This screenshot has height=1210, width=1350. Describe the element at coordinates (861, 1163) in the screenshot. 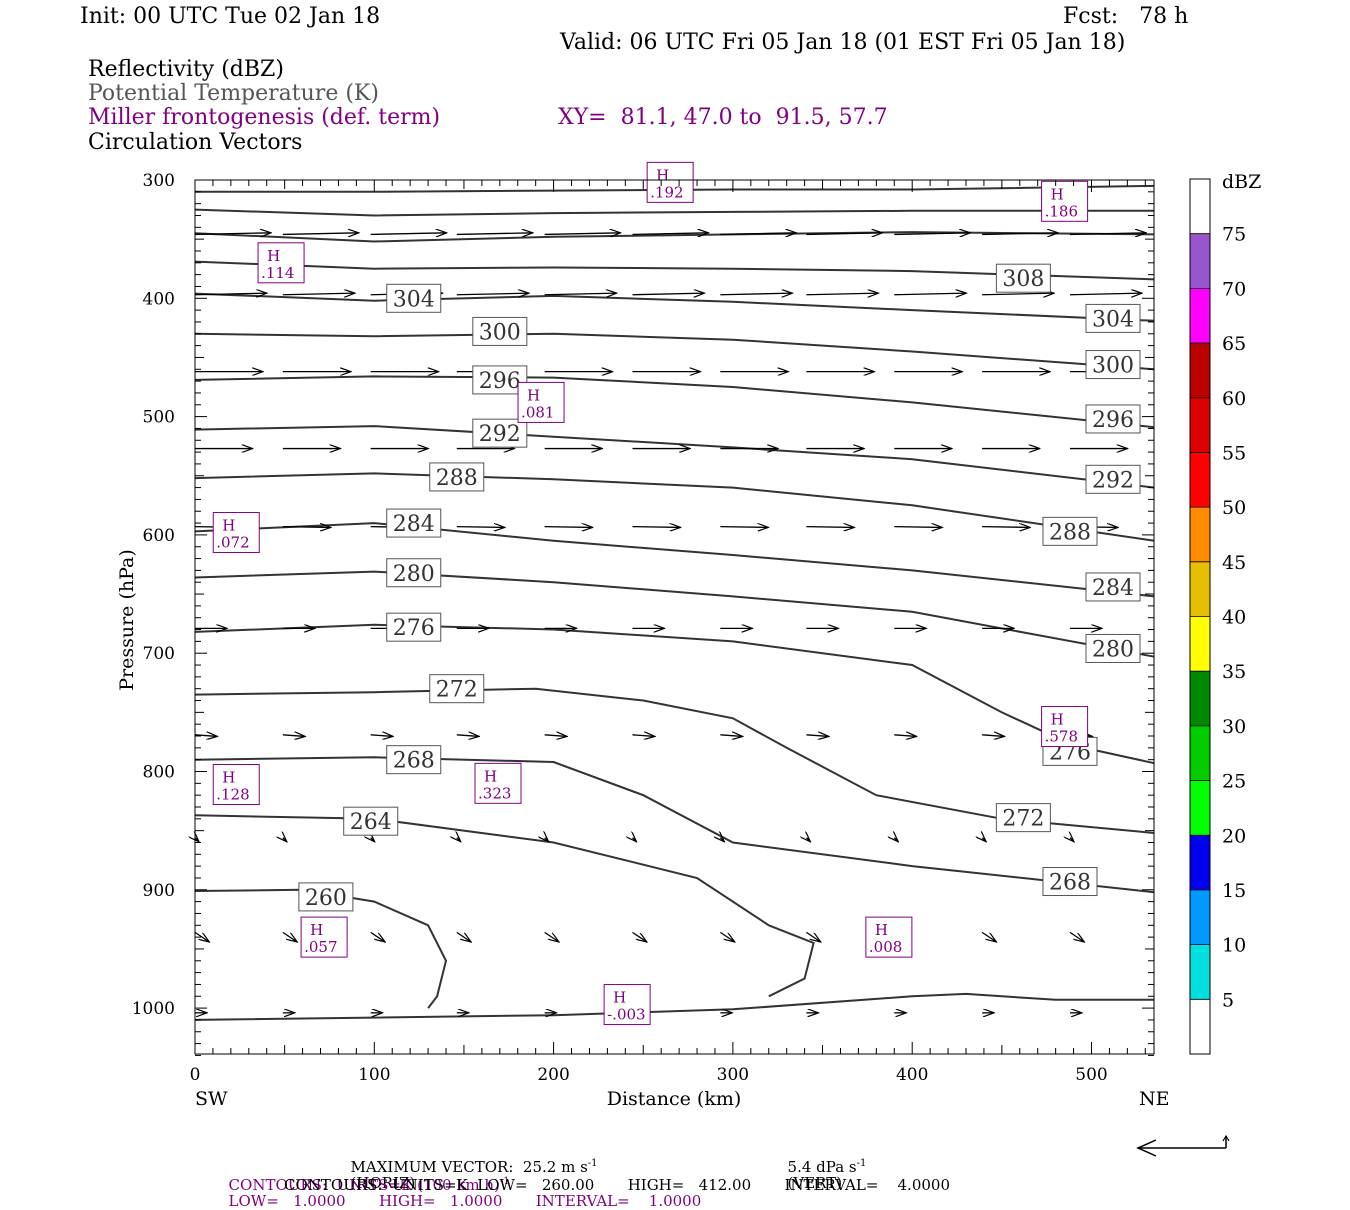

I see `exp-2: -1` at that location.